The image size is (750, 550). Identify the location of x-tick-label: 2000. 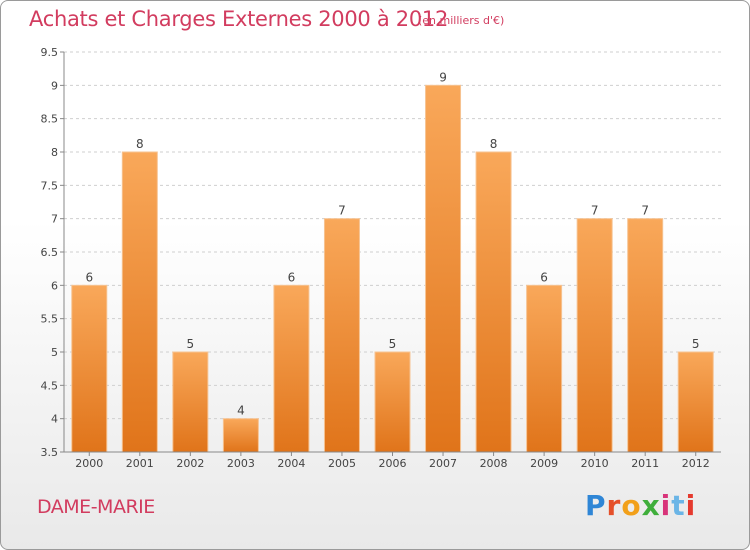
(89, 463).